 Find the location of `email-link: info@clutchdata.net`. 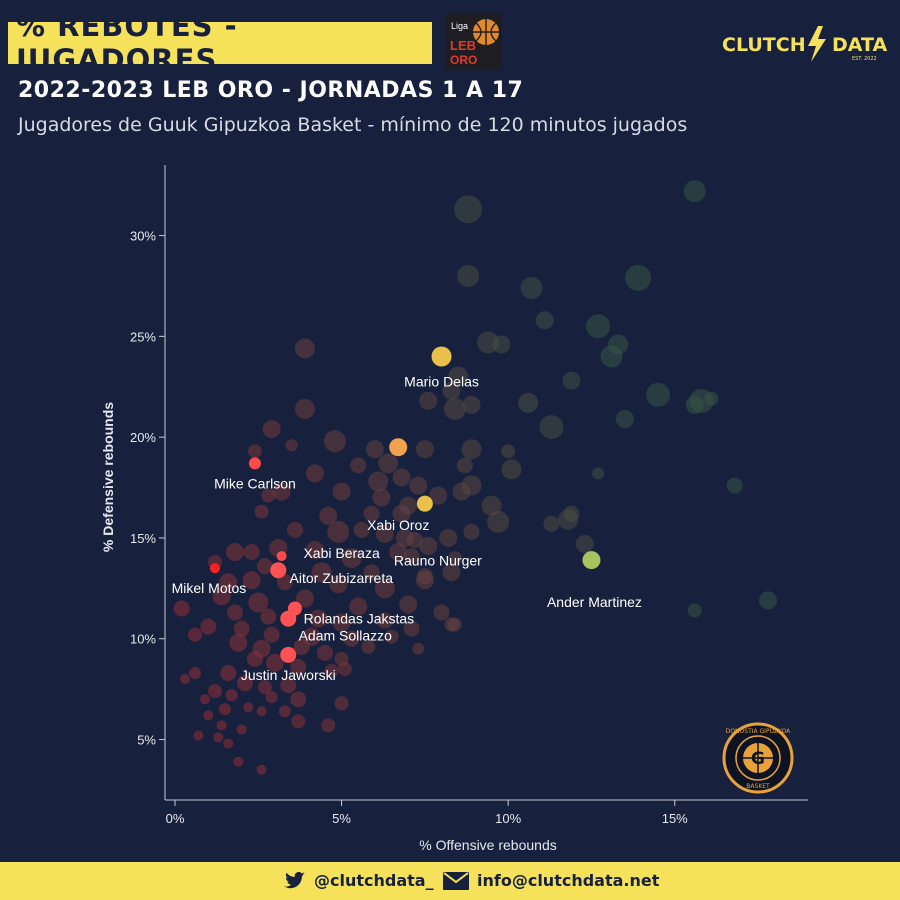

email-link: info@clutchdata.net is located at coordinates (551, 880).